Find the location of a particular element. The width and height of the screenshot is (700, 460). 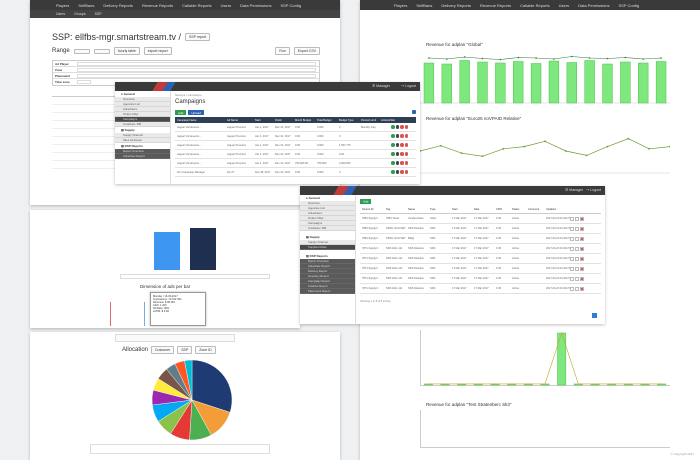

sidebar-item: Advertisers is located at coordinates (142, 109).